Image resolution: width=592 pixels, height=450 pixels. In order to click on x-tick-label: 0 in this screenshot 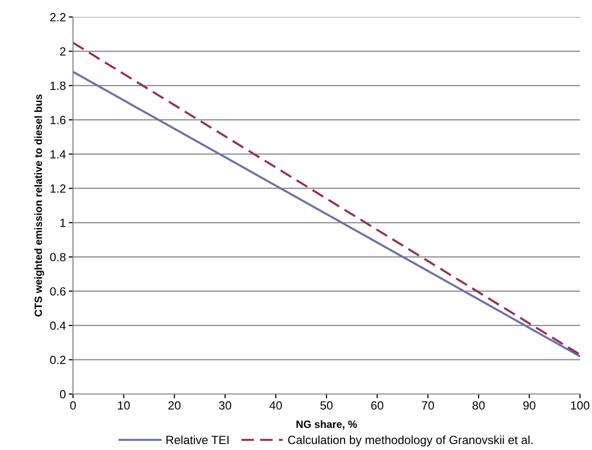, I will do `click(73, 405)`.